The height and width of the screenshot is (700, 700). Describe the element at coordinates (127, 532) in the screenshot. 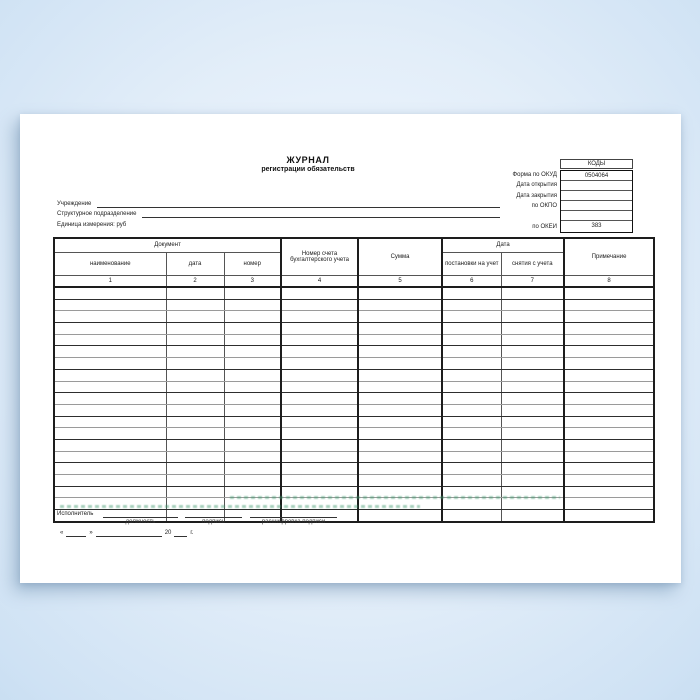

I see `date-row: « » 20 г.` at that location.